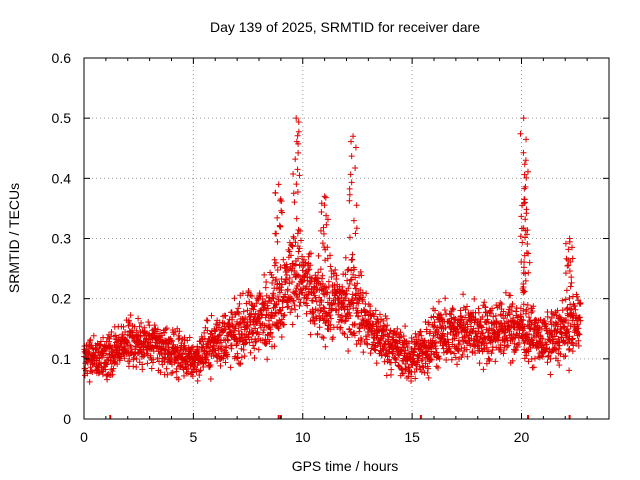  What do you see at coordinates (455, 357) in the screenshot?
I see `data-point-2000` at bounding box center [455, 357].